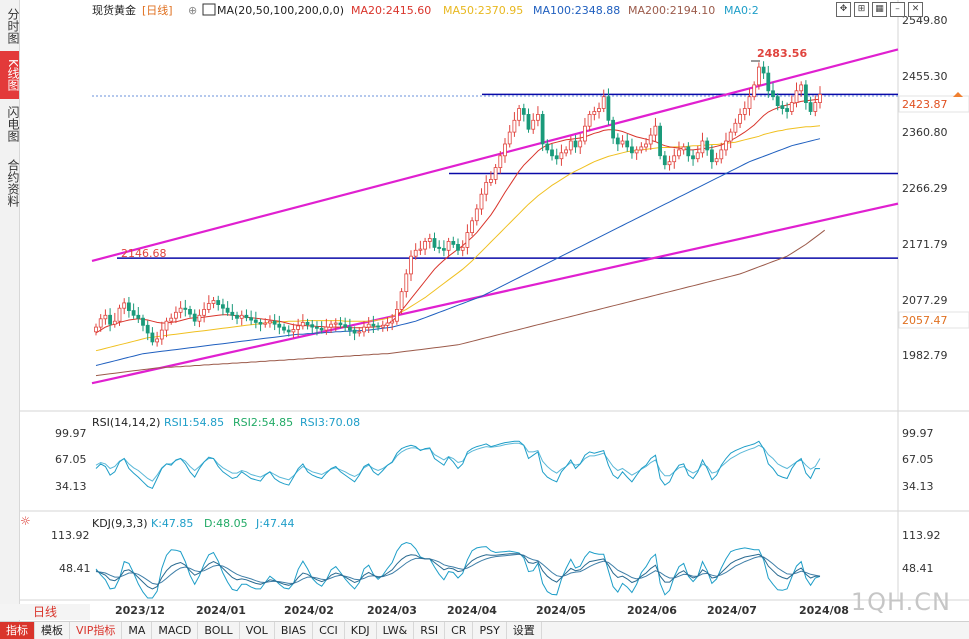 The width and height of the screenshot is (969, 639). What do you see at coordinates (361, 630) in the screenshot?
I see `indicator-tab: KDJ` at bounding box center [361, 630].